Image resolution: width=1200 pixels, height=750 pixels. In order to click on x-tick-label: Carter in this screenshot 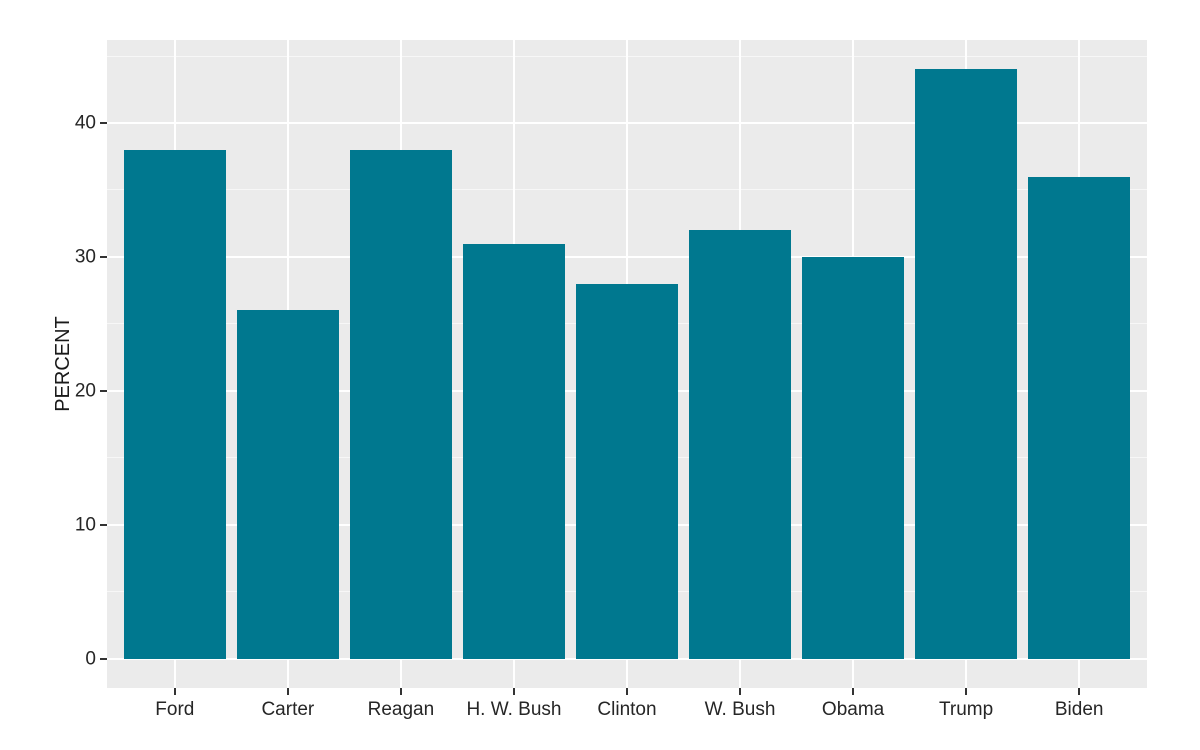, I will do `click(288, 709)`.